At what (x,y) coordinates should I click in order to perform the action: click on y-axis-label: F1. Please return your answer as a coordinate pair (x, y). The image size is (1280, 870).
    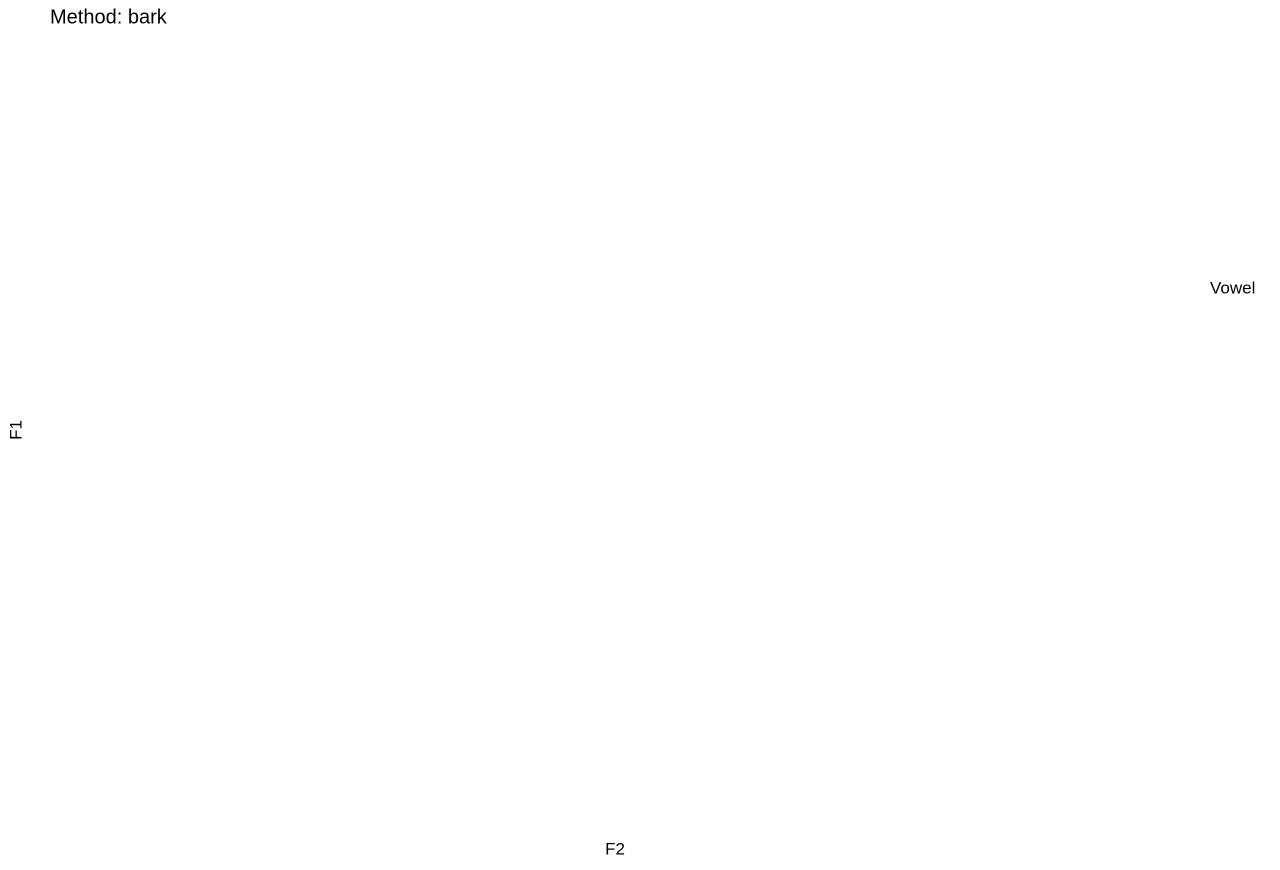
    Looking at the image, I should click on (15, 430).